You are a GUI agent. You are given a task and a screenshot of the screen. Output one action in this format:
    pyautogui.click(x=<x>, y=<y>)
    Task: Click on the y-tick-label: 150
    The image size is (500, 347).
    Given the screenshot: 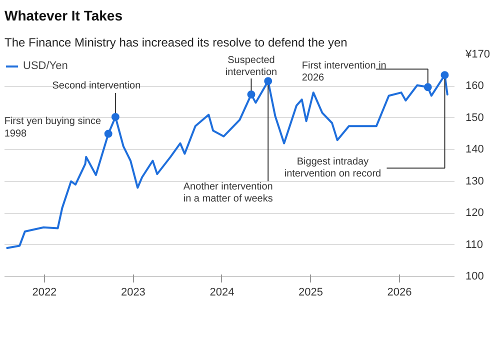 What is the action you would take?
    pyautogui.click(x=475, y=118)
    